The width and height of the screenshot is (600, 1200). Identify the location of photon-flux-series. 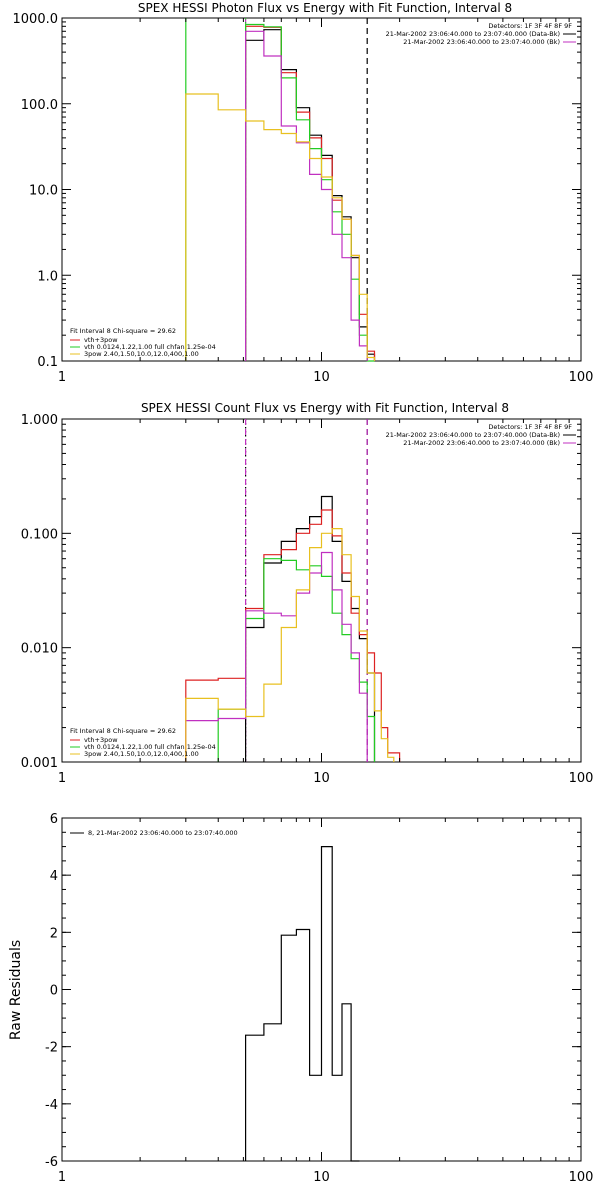
(280, 192).